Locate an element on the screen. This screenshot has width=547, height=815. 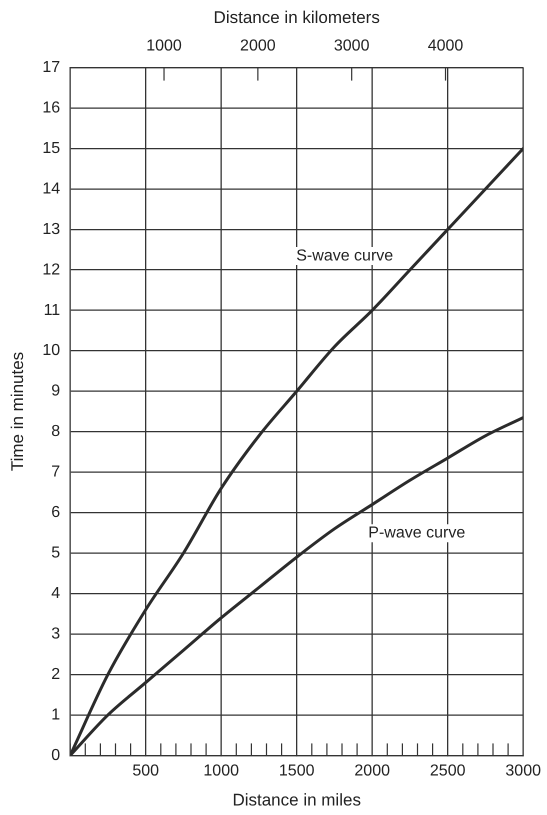
y-tick-label: 7 is located at coordinates (55, 472).